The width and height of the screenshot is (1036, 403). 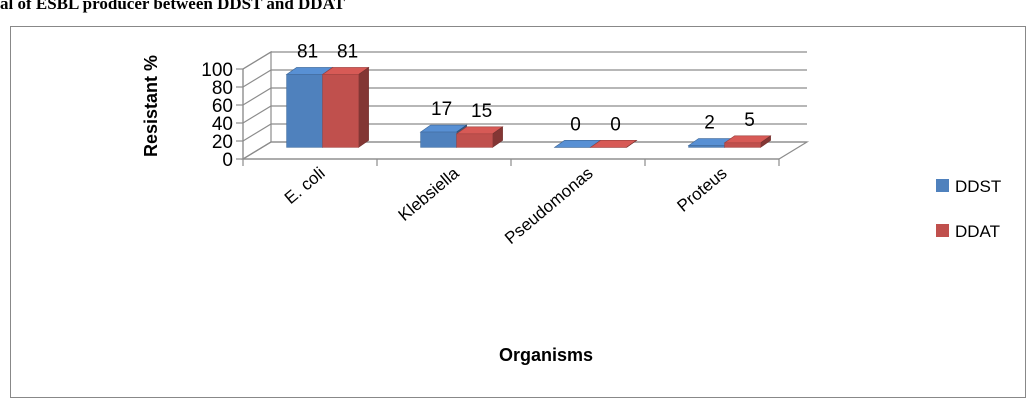 I want to click on legend-item-ddst: DDST, so click(x=968, y=186).